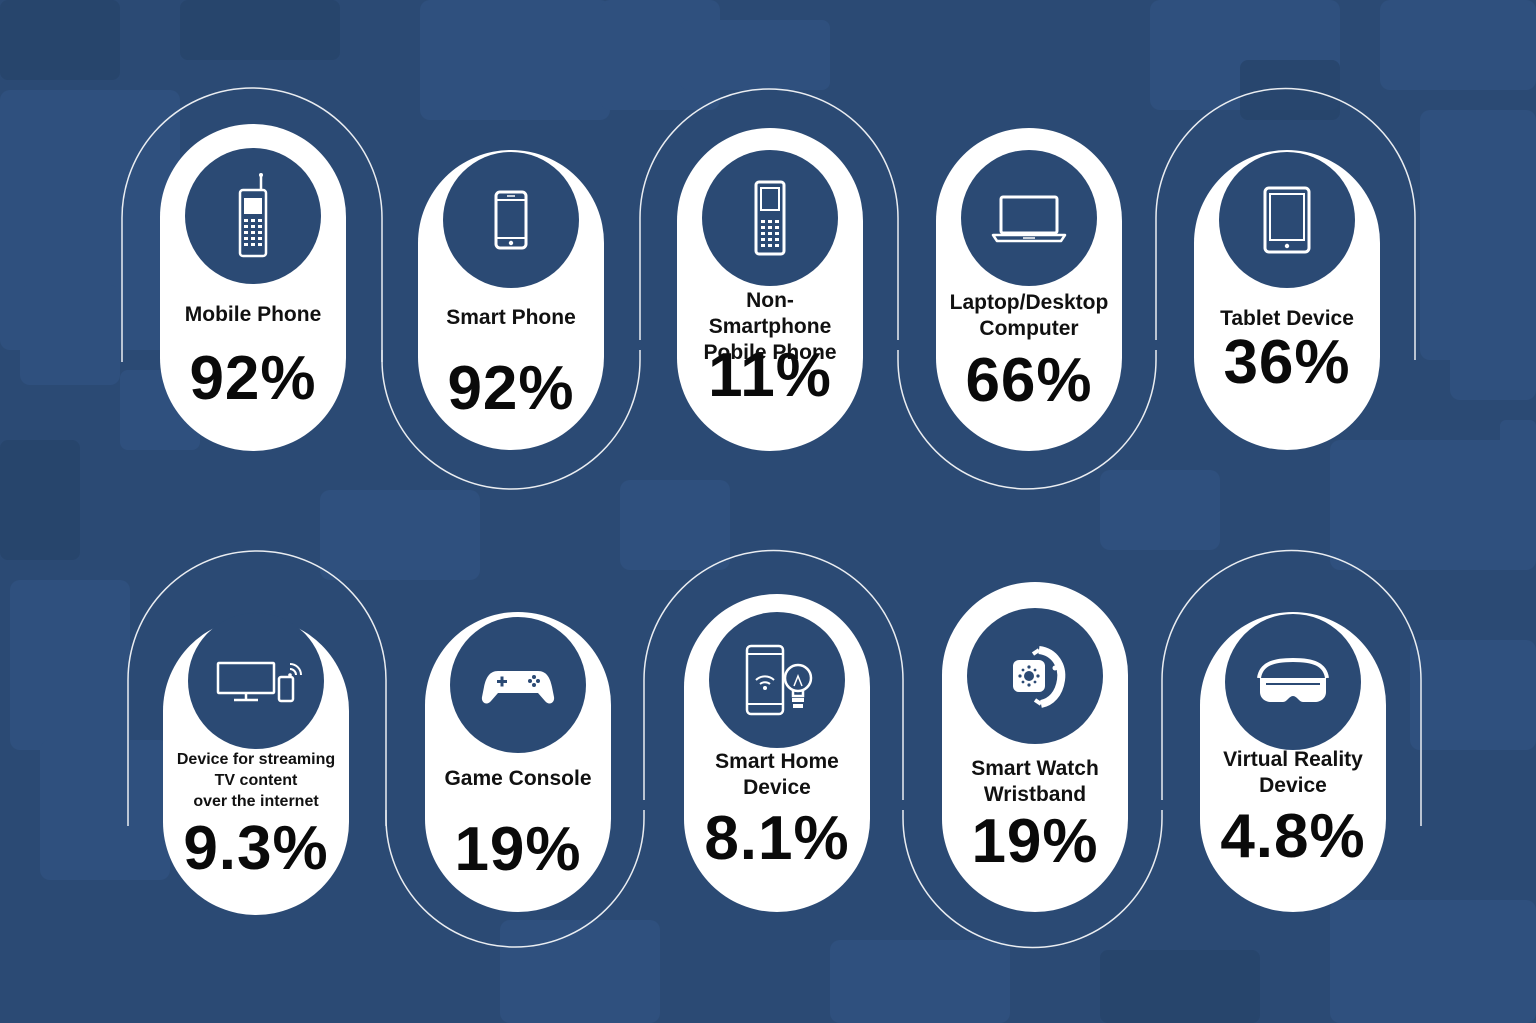 This screenshot has width=1536, height=1023. Describe the element at coordinates (777, 838) in the screenshot. I see `device-percentage: 8.1%` at that location.